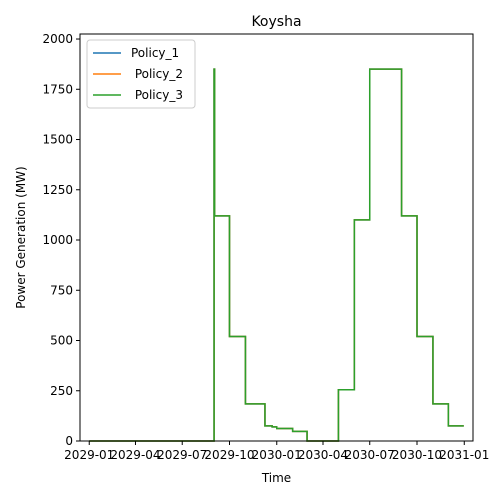 This screenshot has height=500, width=500. I want to click on y-tick-label: 2000, so click(57, 39).